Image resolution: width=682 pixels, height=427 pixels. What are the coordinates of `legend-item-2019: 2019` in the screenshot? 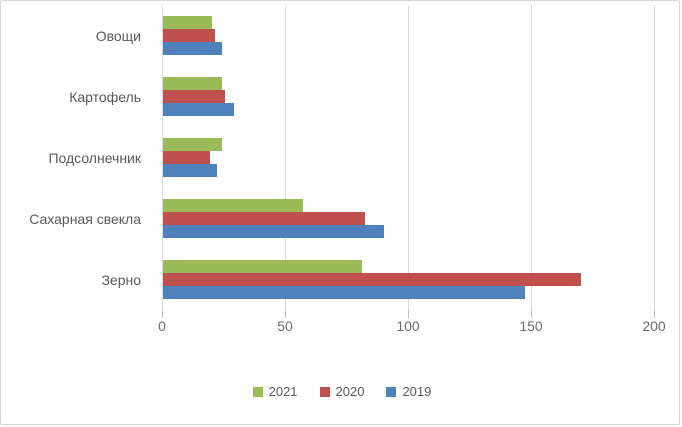 It's located at (408, 391).